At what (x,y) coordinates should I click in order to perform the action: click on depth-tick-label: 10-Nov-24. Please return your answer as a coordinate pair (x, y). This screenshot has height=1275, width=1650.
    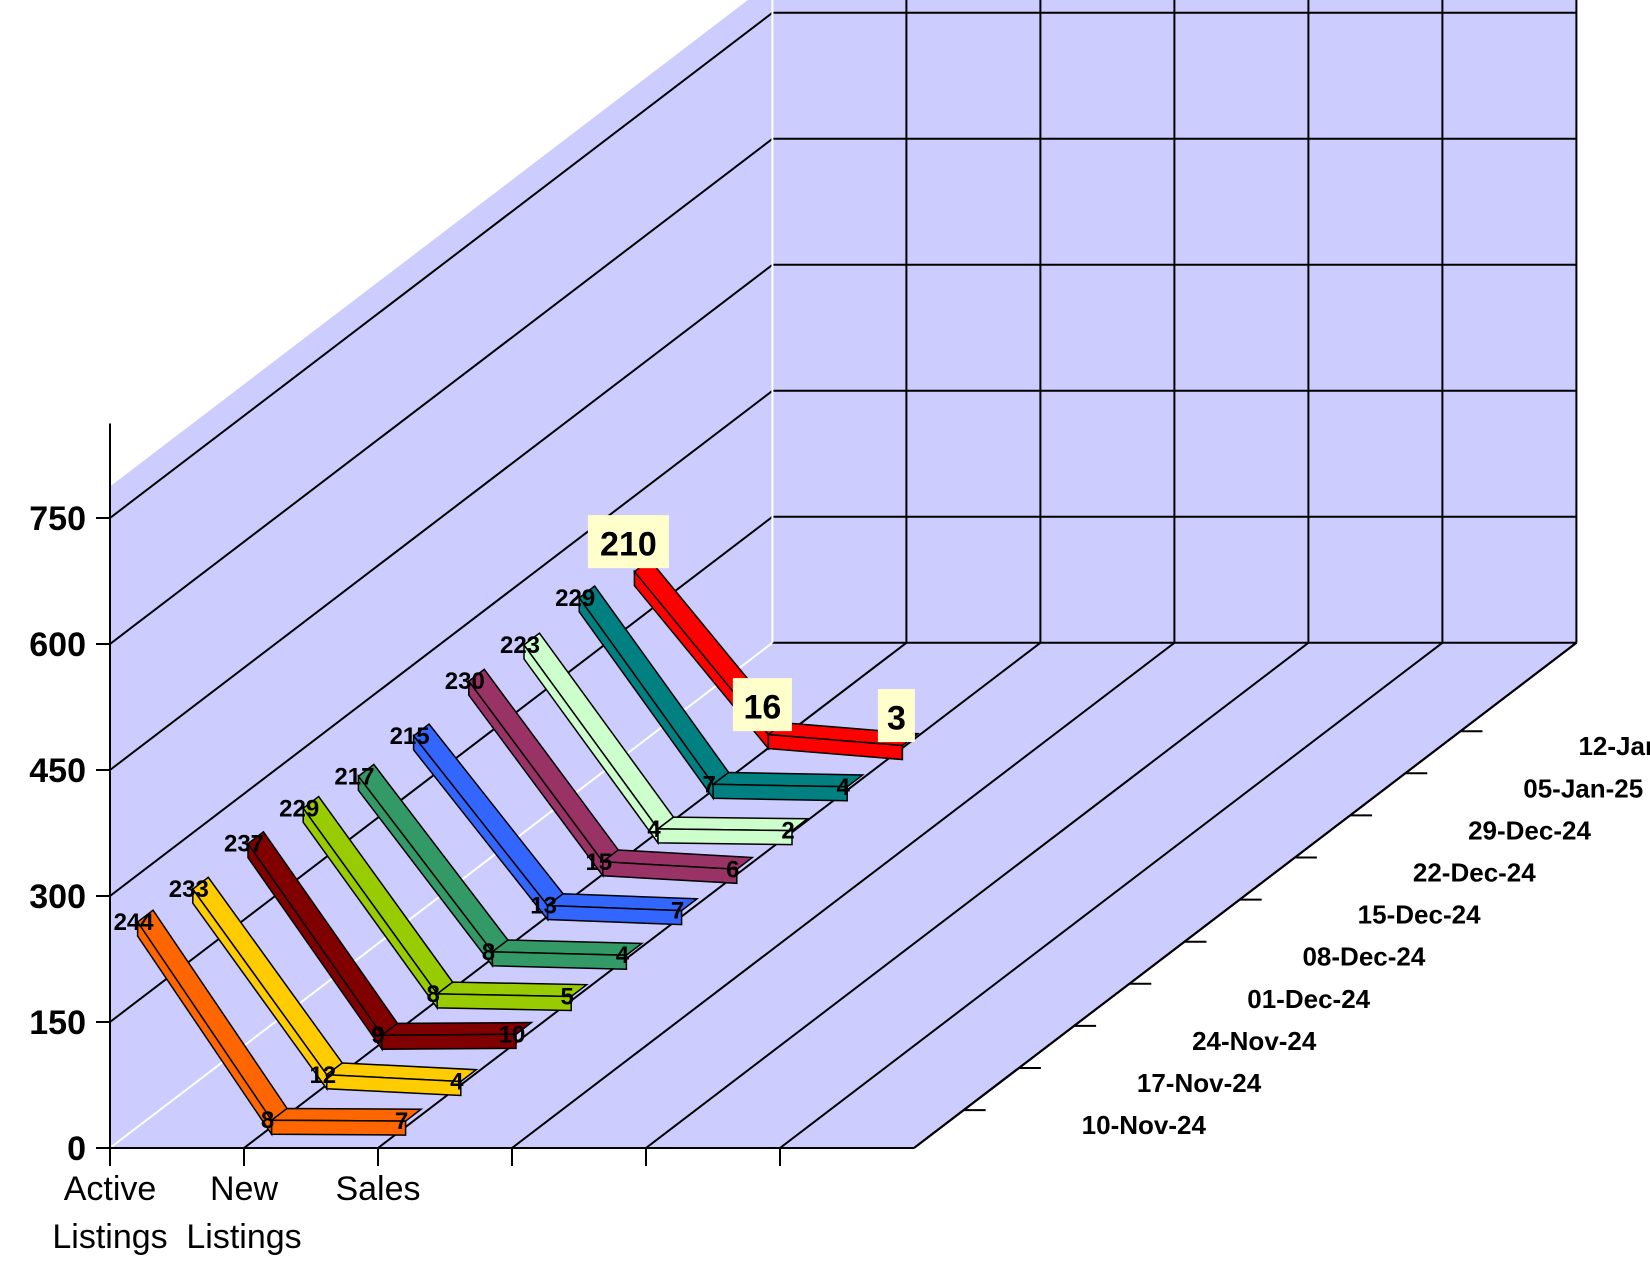
    Looking at the image, I should click on (1144, 1125).